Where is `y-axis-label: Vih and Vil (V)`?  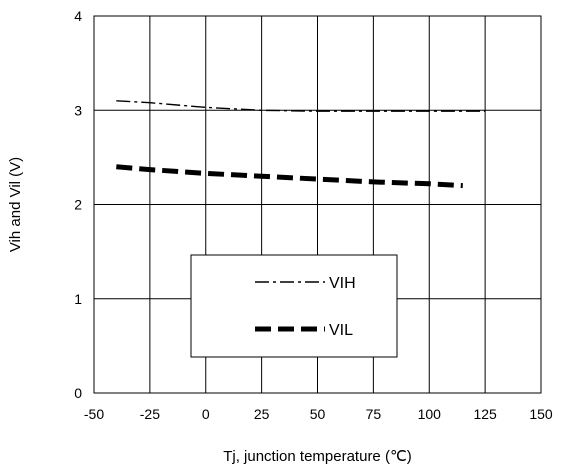 y-axis-label: Vih and Vil (V) is located at coordinates (15, 204).